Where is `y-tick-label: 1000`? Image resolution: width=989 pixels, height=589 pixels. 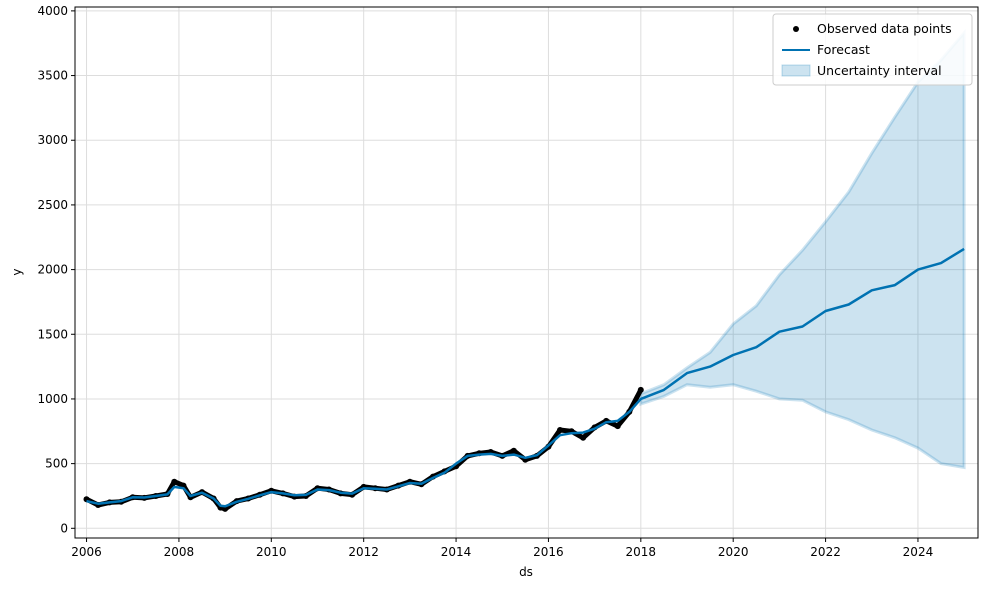 y-tick-label: 1000 is located at coordinates (52, 399).